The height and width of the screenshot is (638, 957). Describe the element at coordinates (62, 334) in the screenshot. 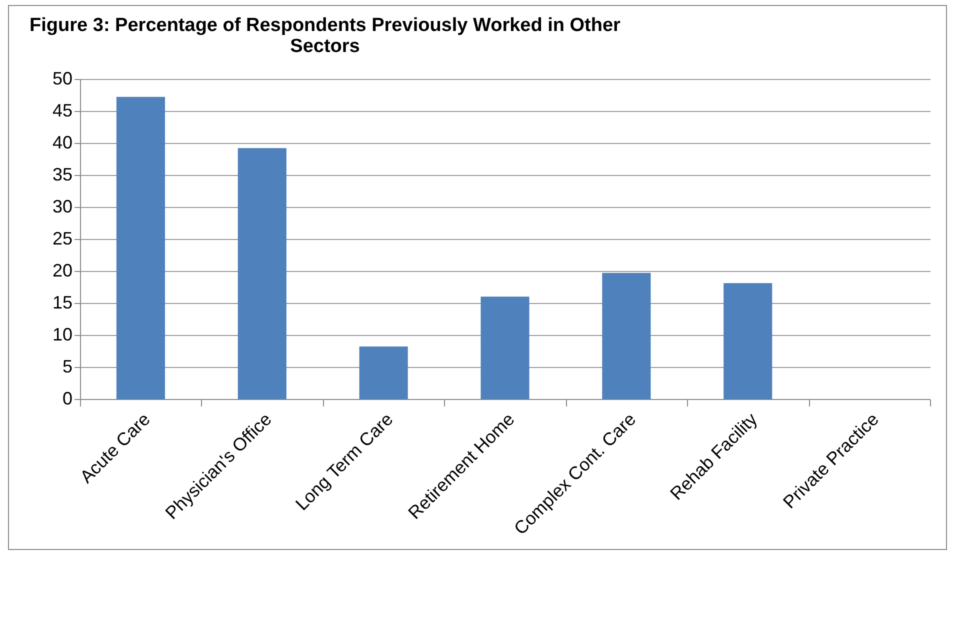

I see `y-tick-label: 10` at that location.